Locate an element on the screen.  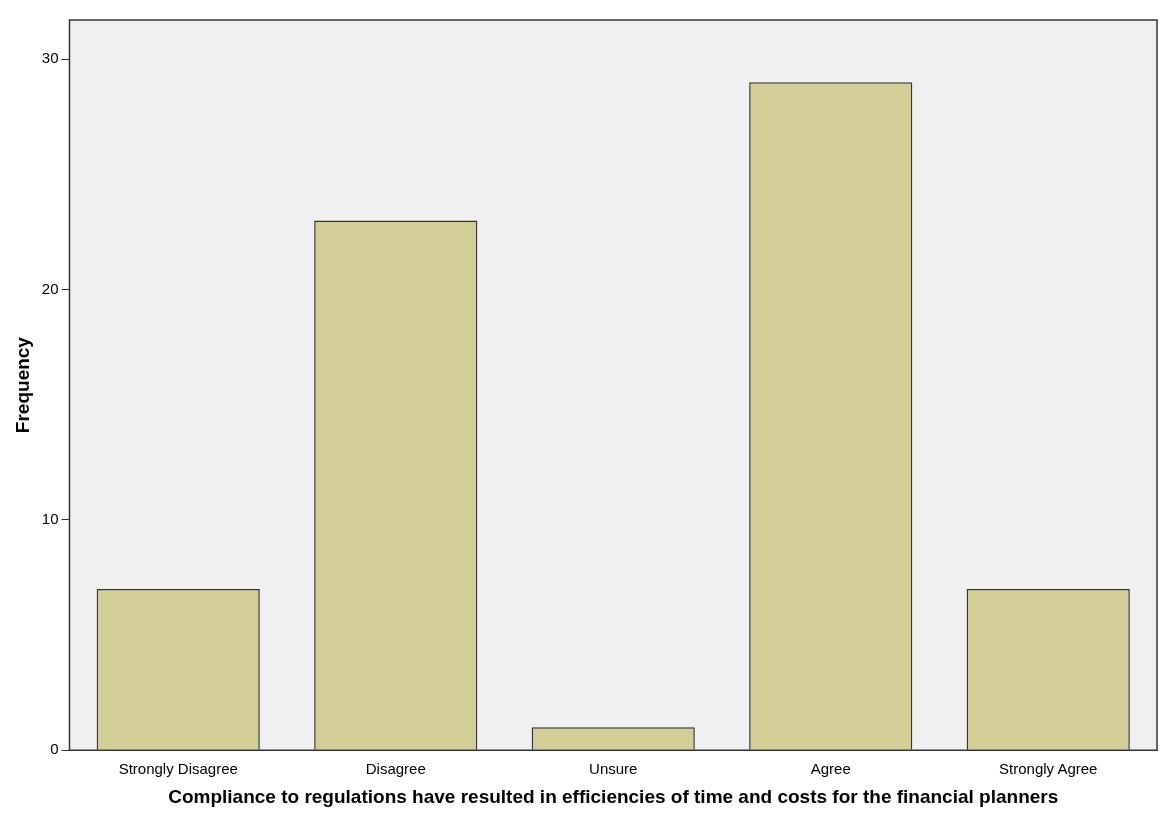
y-tick-label: 10 is located at coordinates (50, 518).